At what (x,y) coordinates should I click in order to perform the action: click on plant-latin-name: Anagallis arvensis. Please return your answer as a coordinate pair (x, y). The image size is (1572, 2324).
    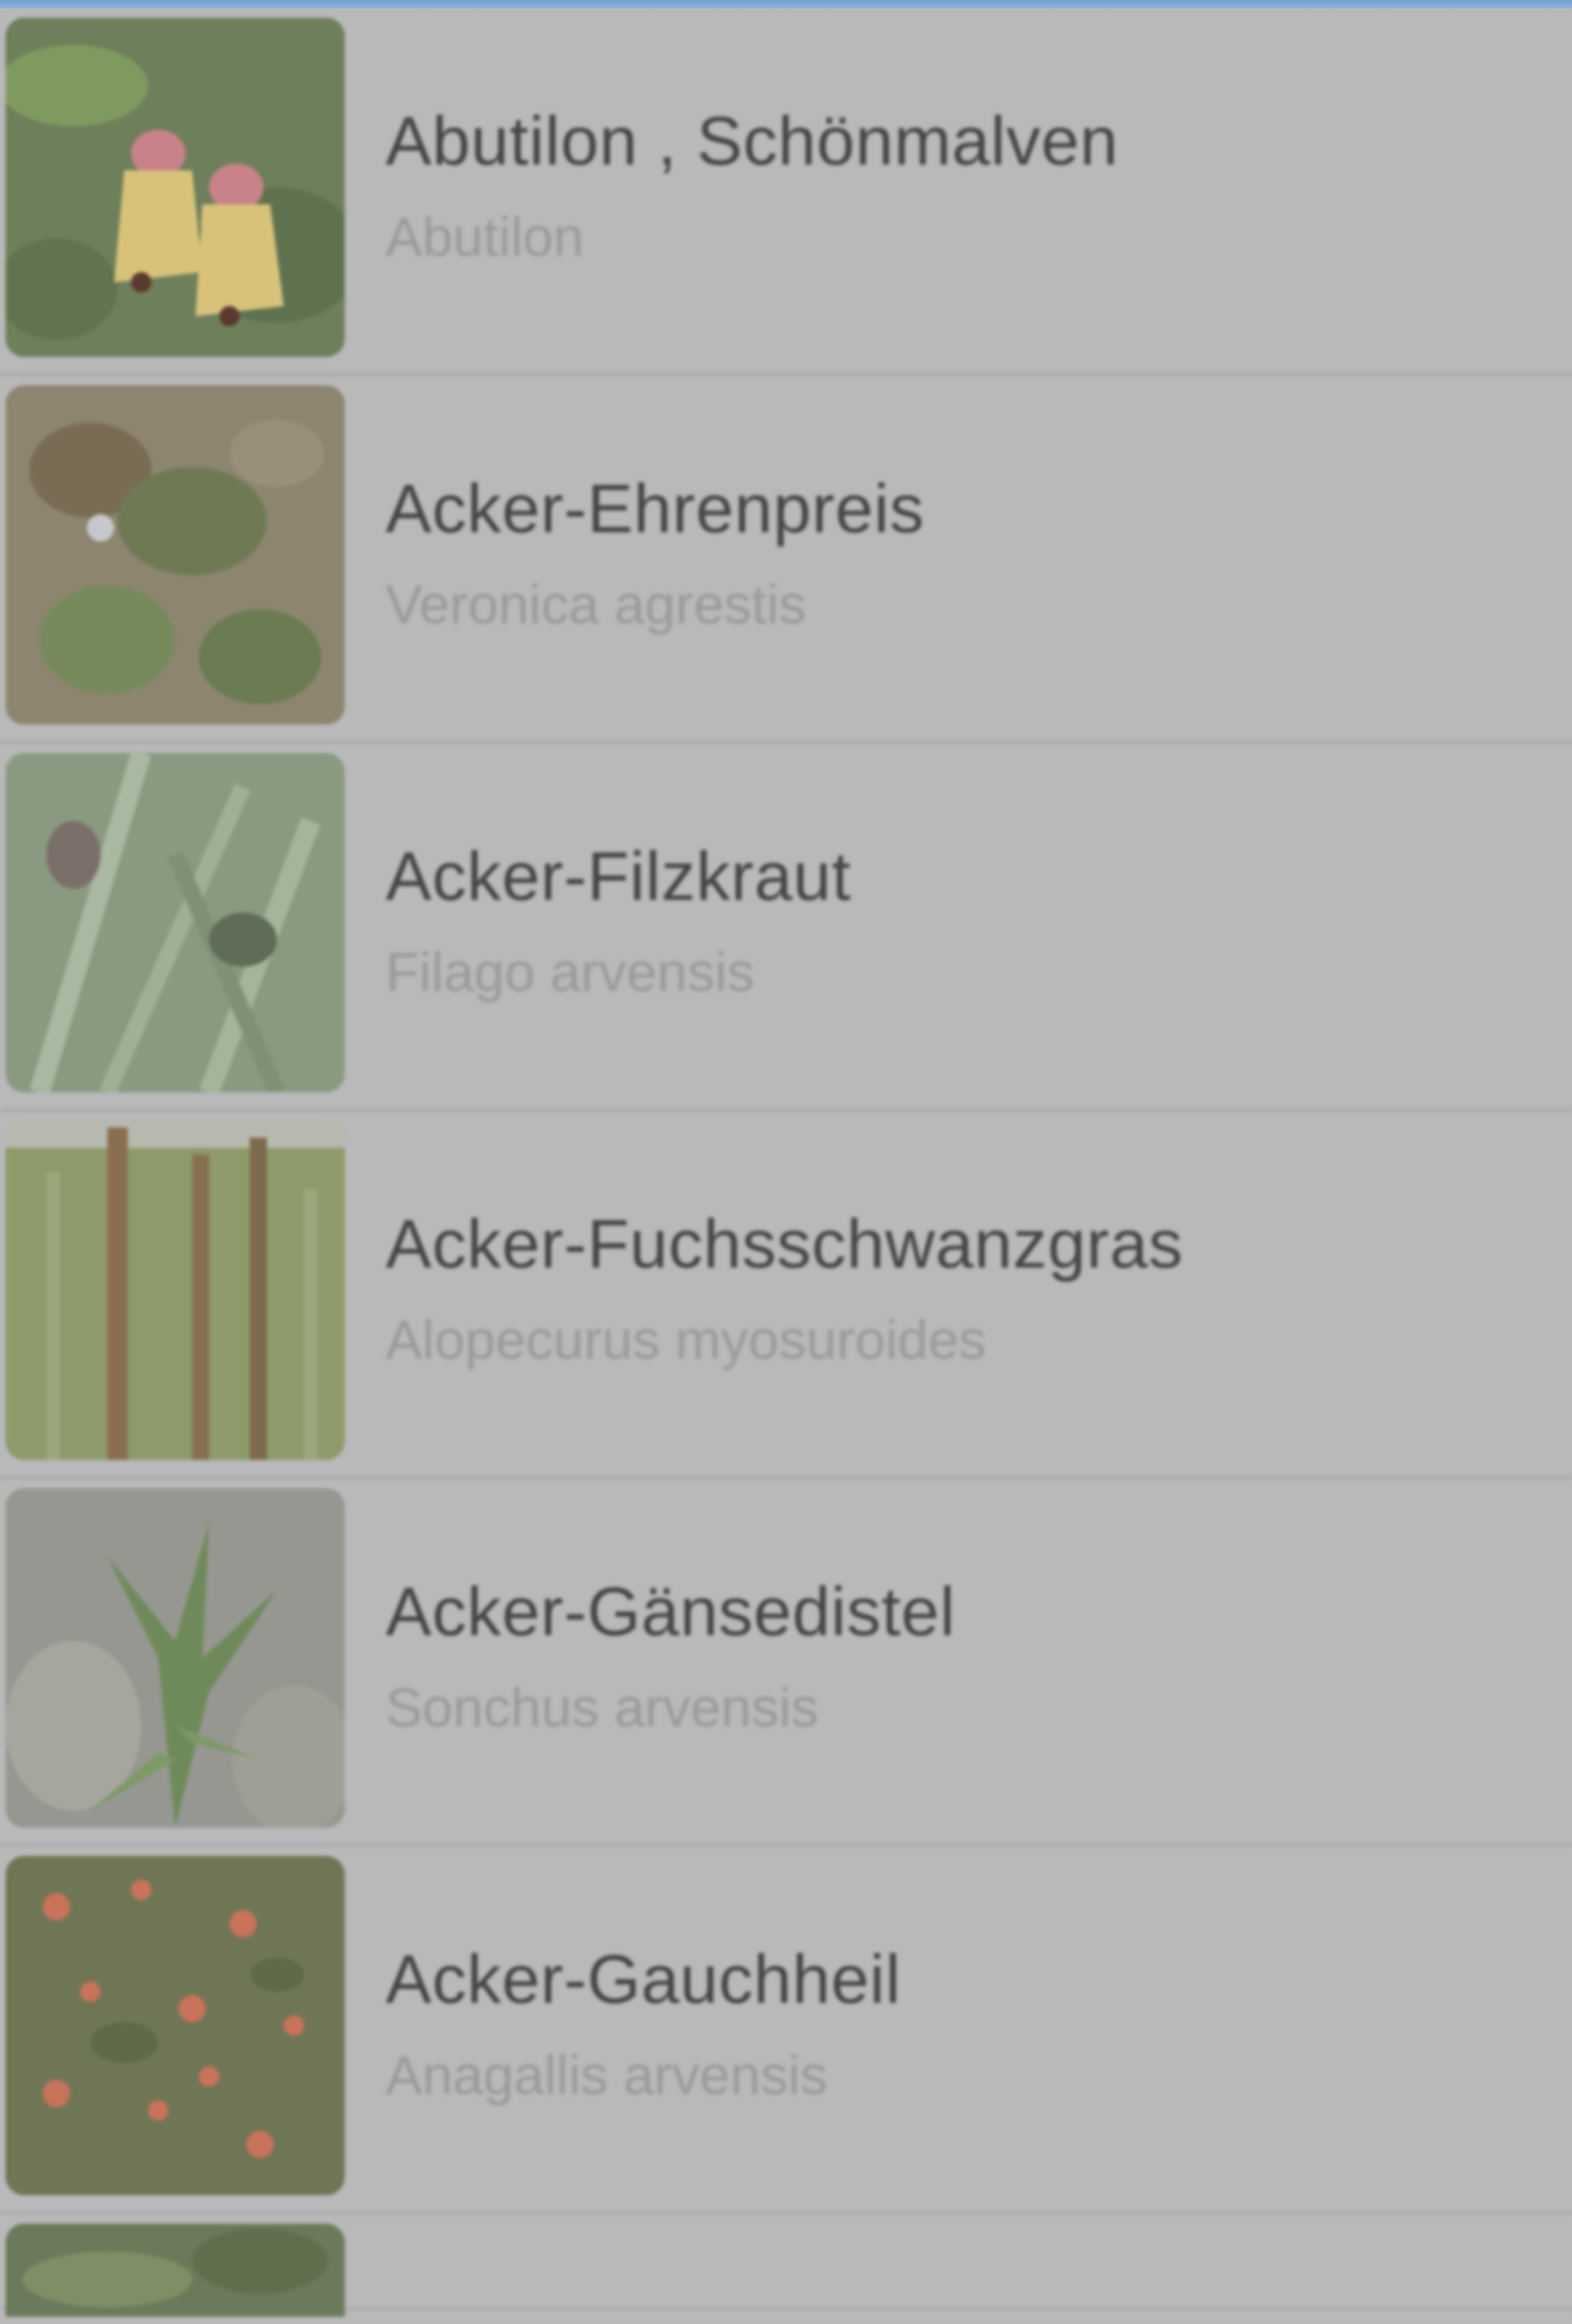
    Looking at the image, I should click on (607, 2075).